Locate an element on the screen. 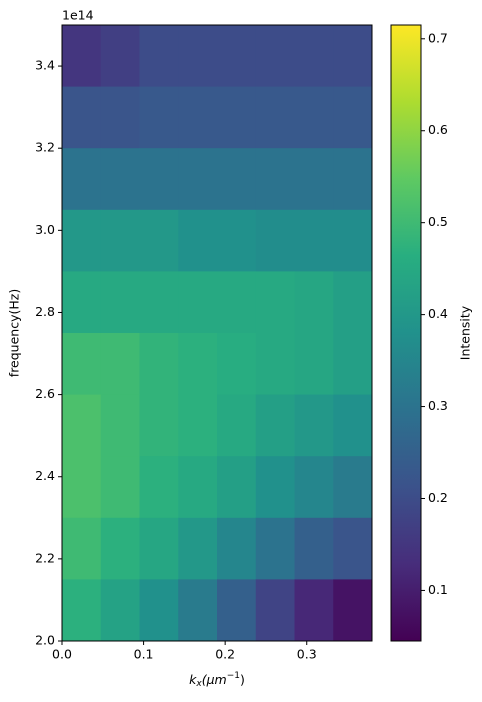 The height and width of the screenshot is (702, 482). colorbar-tick-label: 0.1 is located at coordinates (438, 589).